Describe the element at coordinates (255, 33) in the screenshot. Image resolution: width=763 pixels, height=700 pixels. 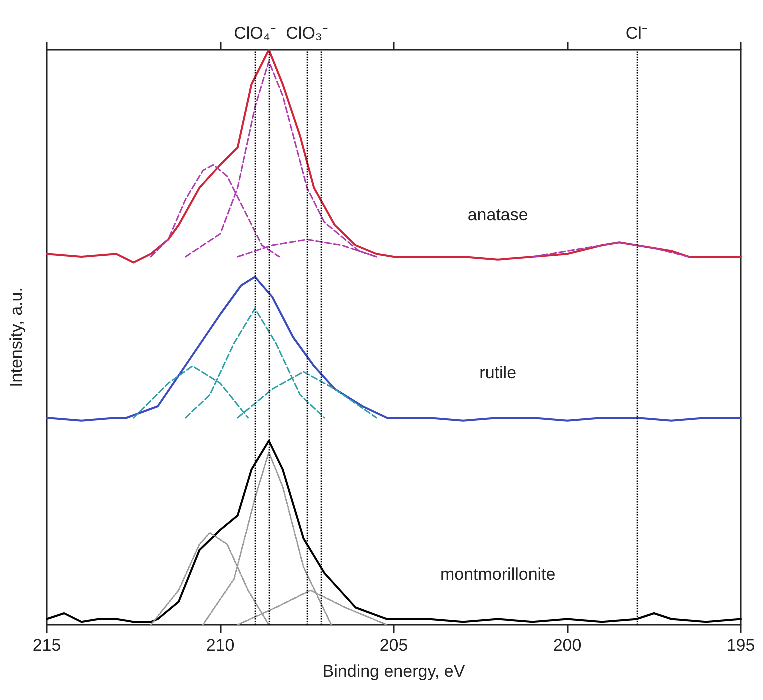
I see `ref-line-label: ClO₄⁻` at that location.